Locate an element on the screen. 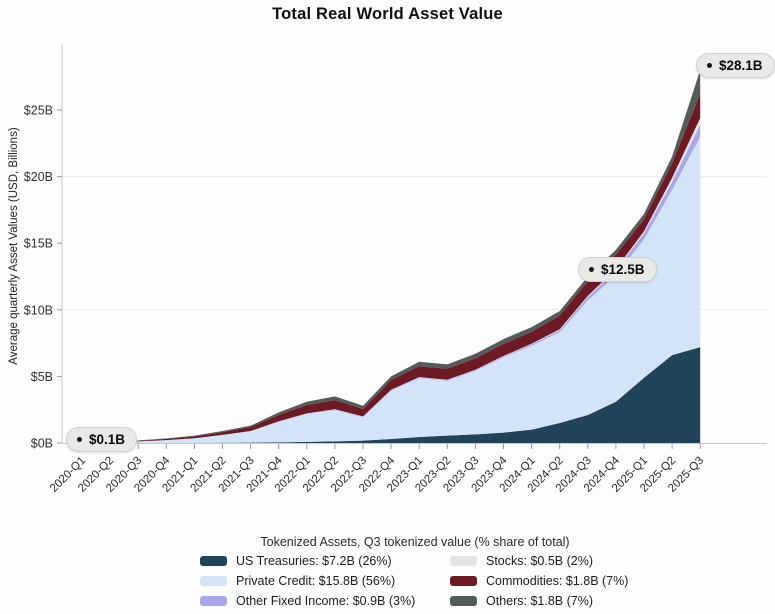  legend-item-us-treasuries: US Treasuries: $7.2B (26%) is located at coordinates (307, 561).